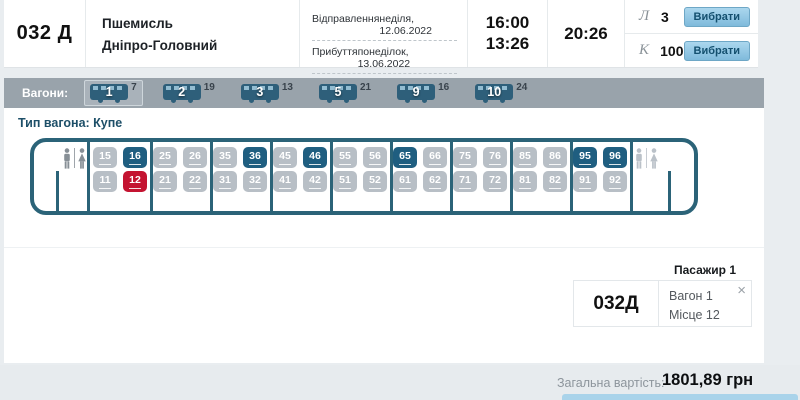 The image size is (800, 400). I want to click on wagon-tab-2: 2 19, so click(189, 93).